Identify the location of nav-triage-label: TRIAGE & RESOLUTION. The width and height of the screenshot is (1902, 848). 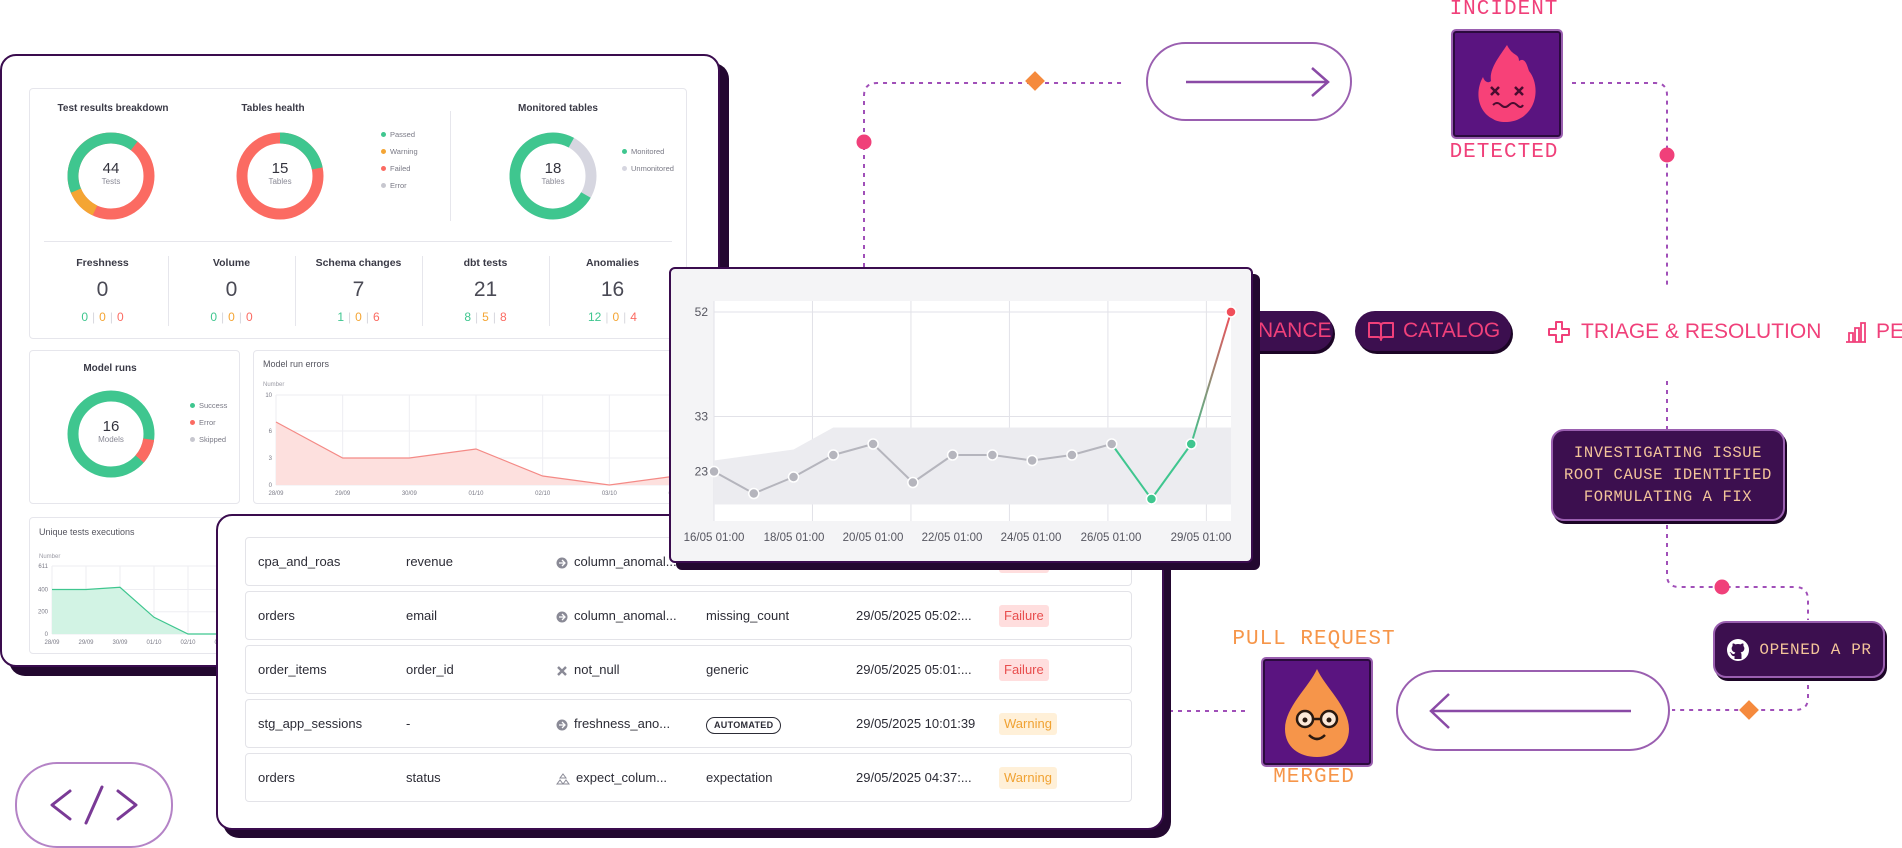
(1701, 331).